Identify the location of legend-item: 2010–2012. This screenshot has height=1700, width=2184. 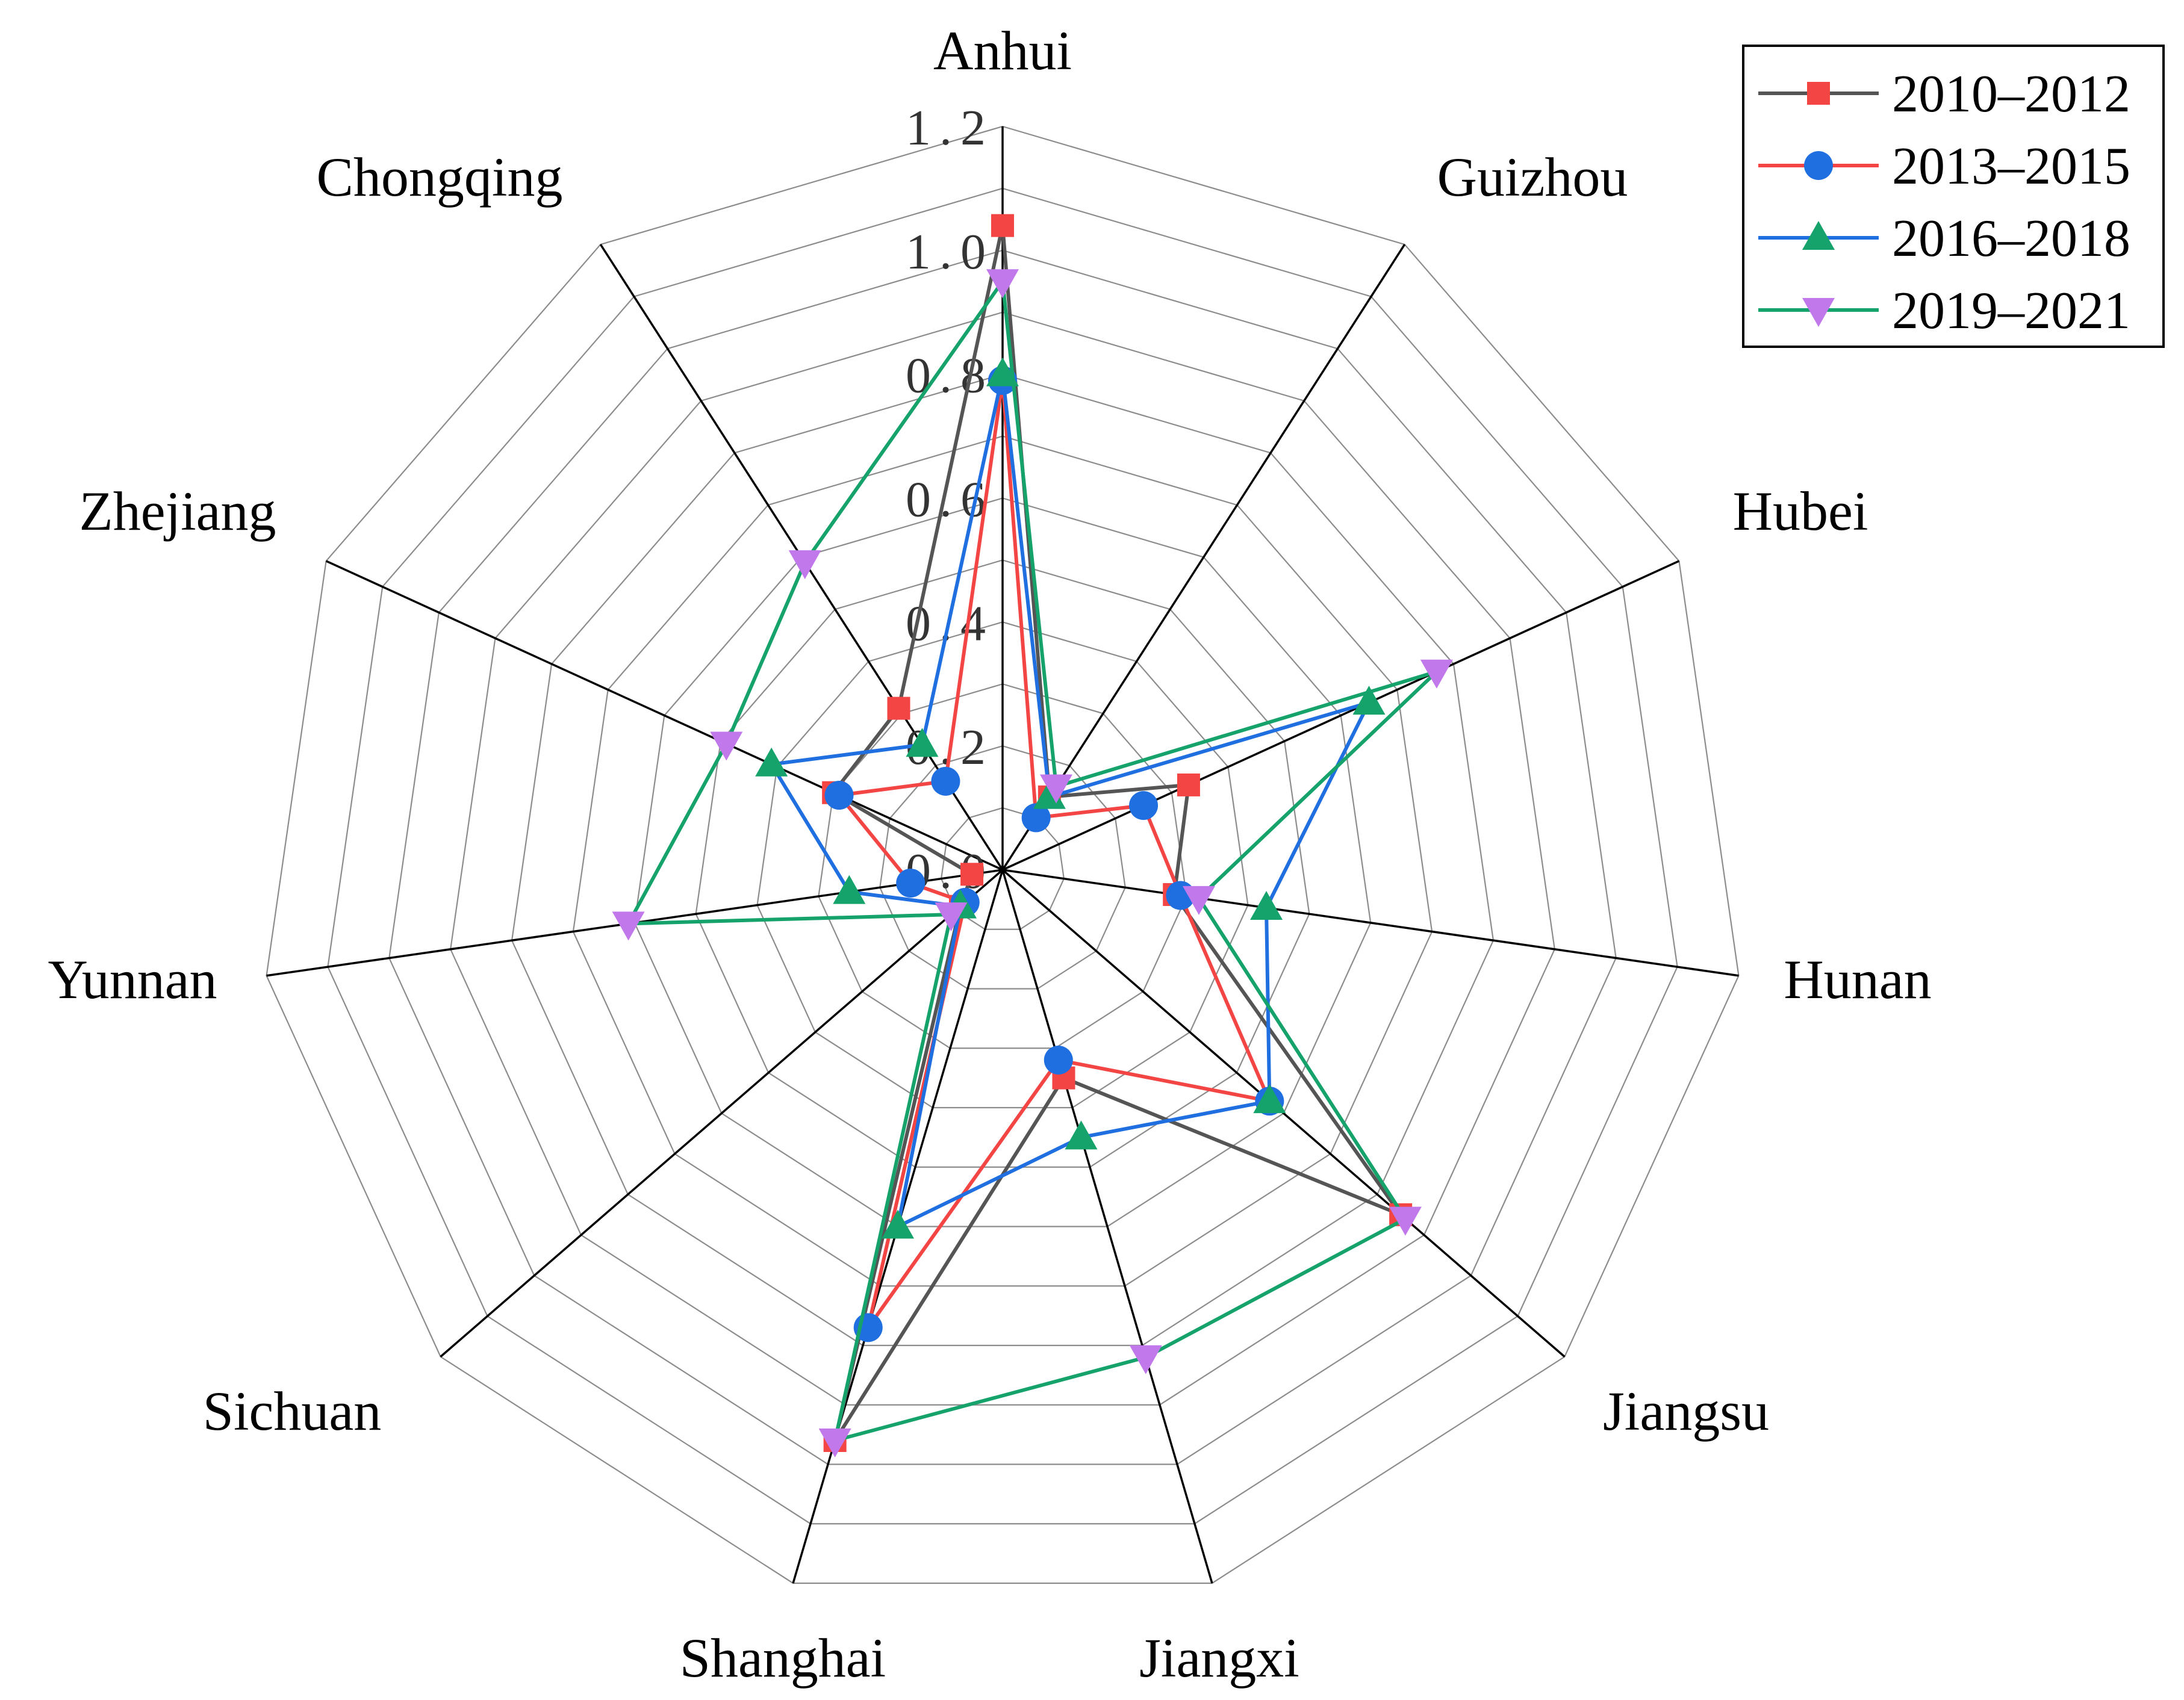
(1944, 94).